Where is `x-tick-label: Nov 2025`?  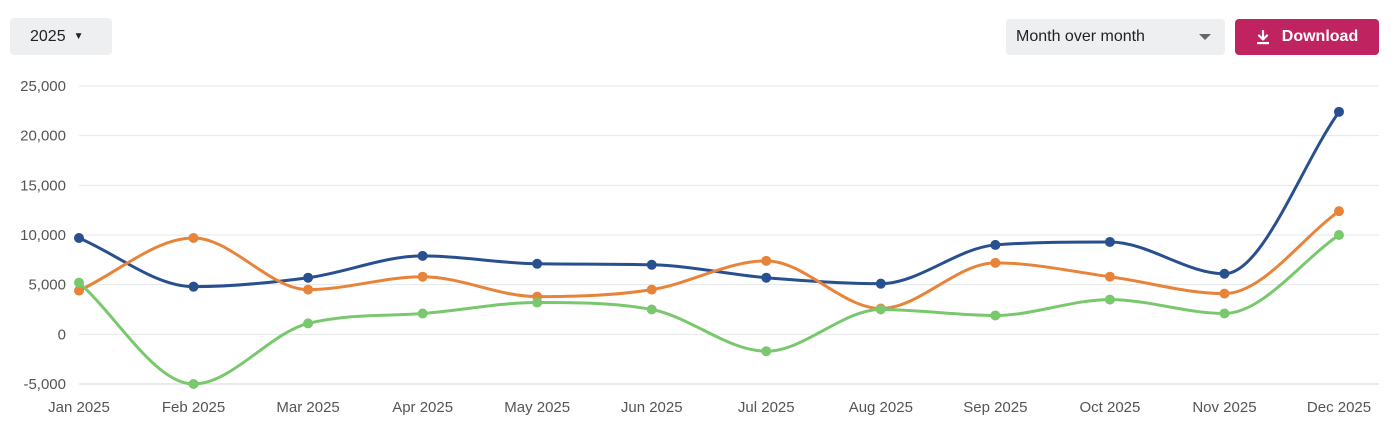 x-tick-label: Nov 2025 is located at coordinates (1224, 407).